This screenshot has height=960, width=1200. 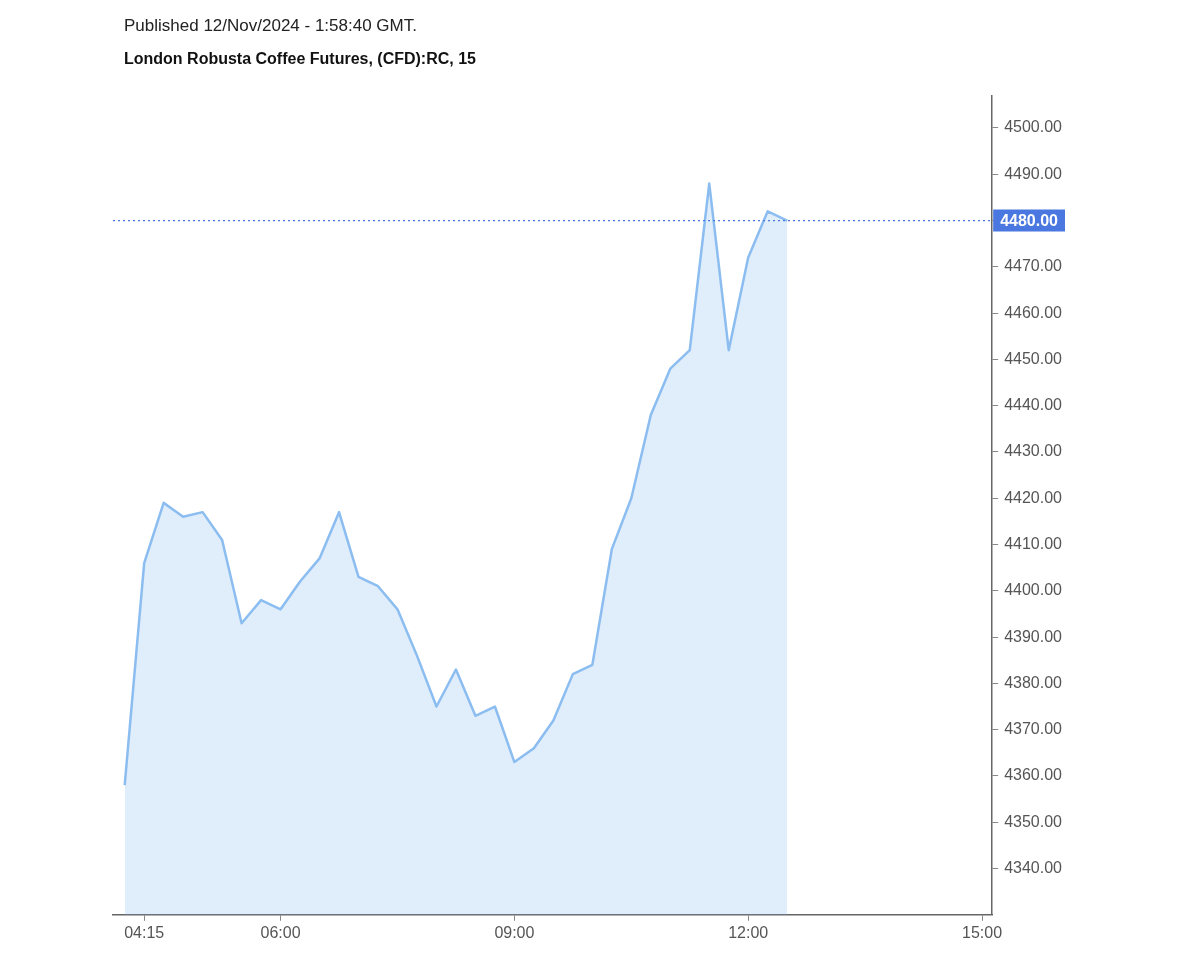 I want to click on y-tick-label: 4400.00, so click(x=1033, y=590).